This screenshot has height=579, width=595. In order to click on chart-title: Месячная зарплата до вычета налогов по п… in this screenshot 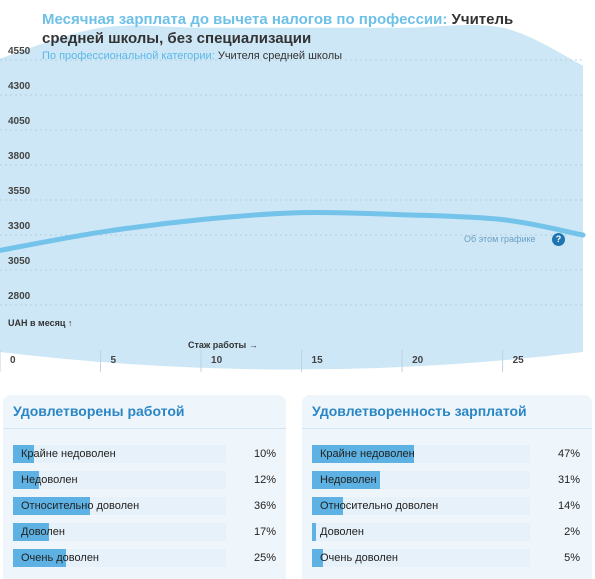, I will do `click(302, 29)`.